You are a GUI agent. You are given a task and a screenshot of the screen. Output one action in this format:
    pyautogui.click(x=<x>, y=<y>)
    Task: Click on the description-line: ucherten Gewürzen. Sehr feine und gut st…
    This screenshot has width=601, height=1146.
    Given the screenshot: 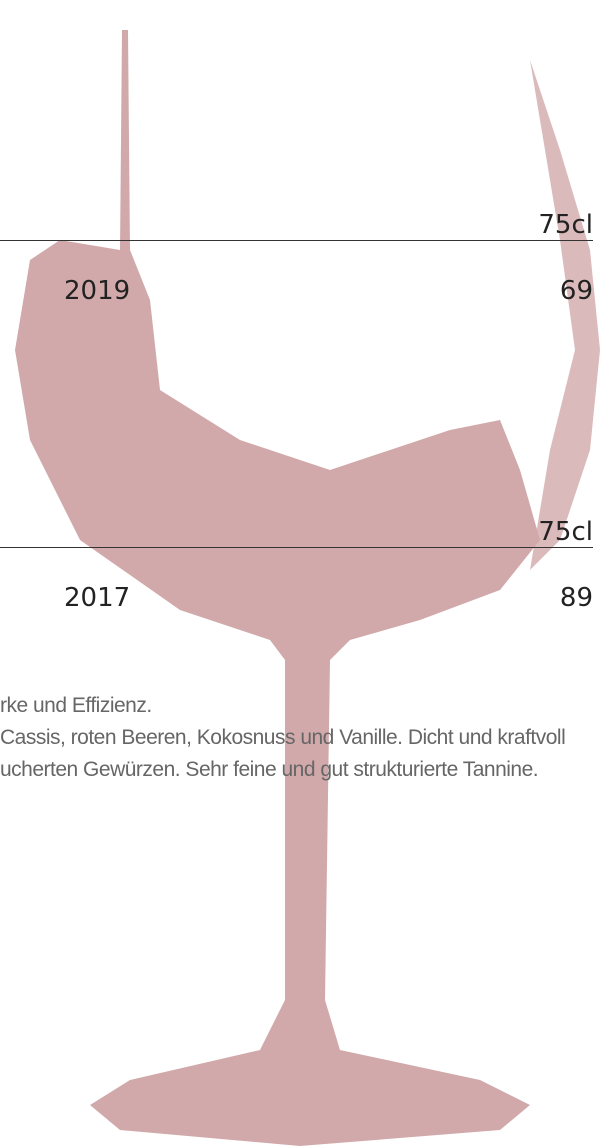 What is the action you would take?
    pyautogui.click(x=269, y=769)
    